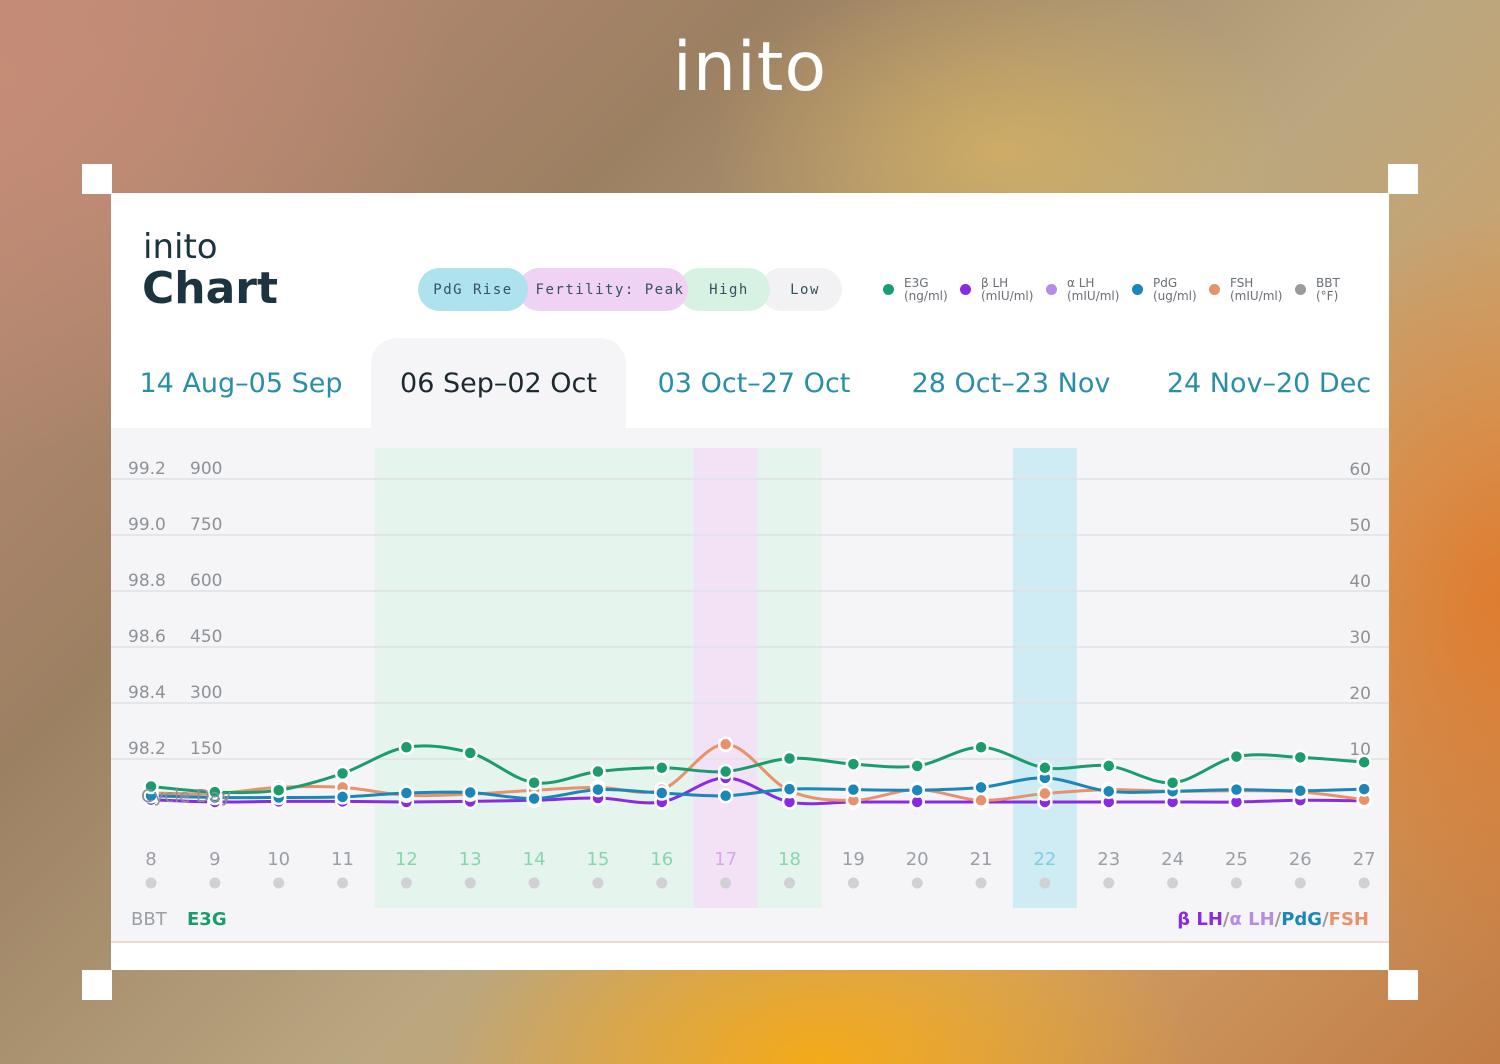  What do you see at coordinates (750, 67) in the screenshot?
I see `inito-logo: inito` at bounding box center [750, 67].